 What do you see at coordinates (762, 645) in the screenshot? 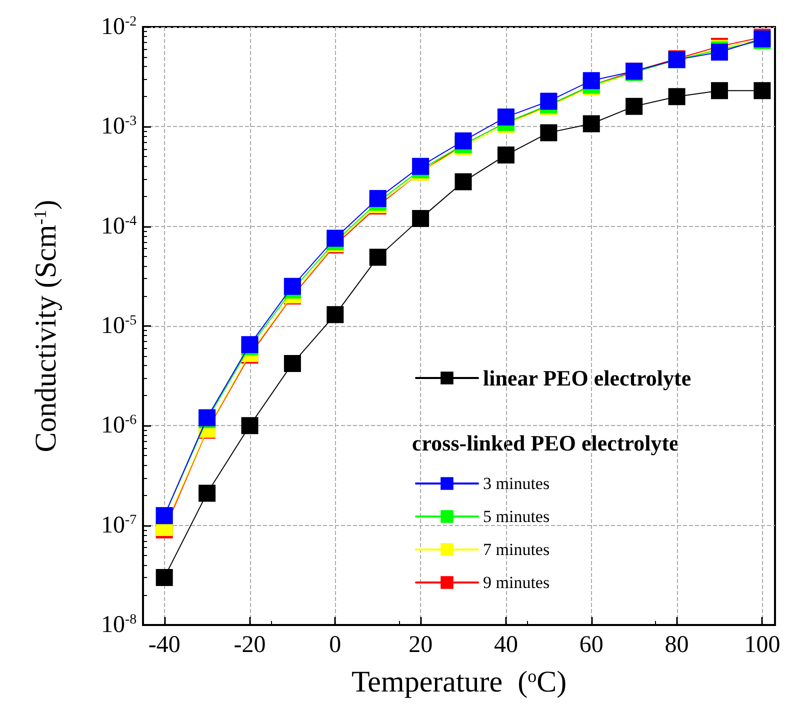
I see `x-tick-label: 100` at bounding box center [762, 645].